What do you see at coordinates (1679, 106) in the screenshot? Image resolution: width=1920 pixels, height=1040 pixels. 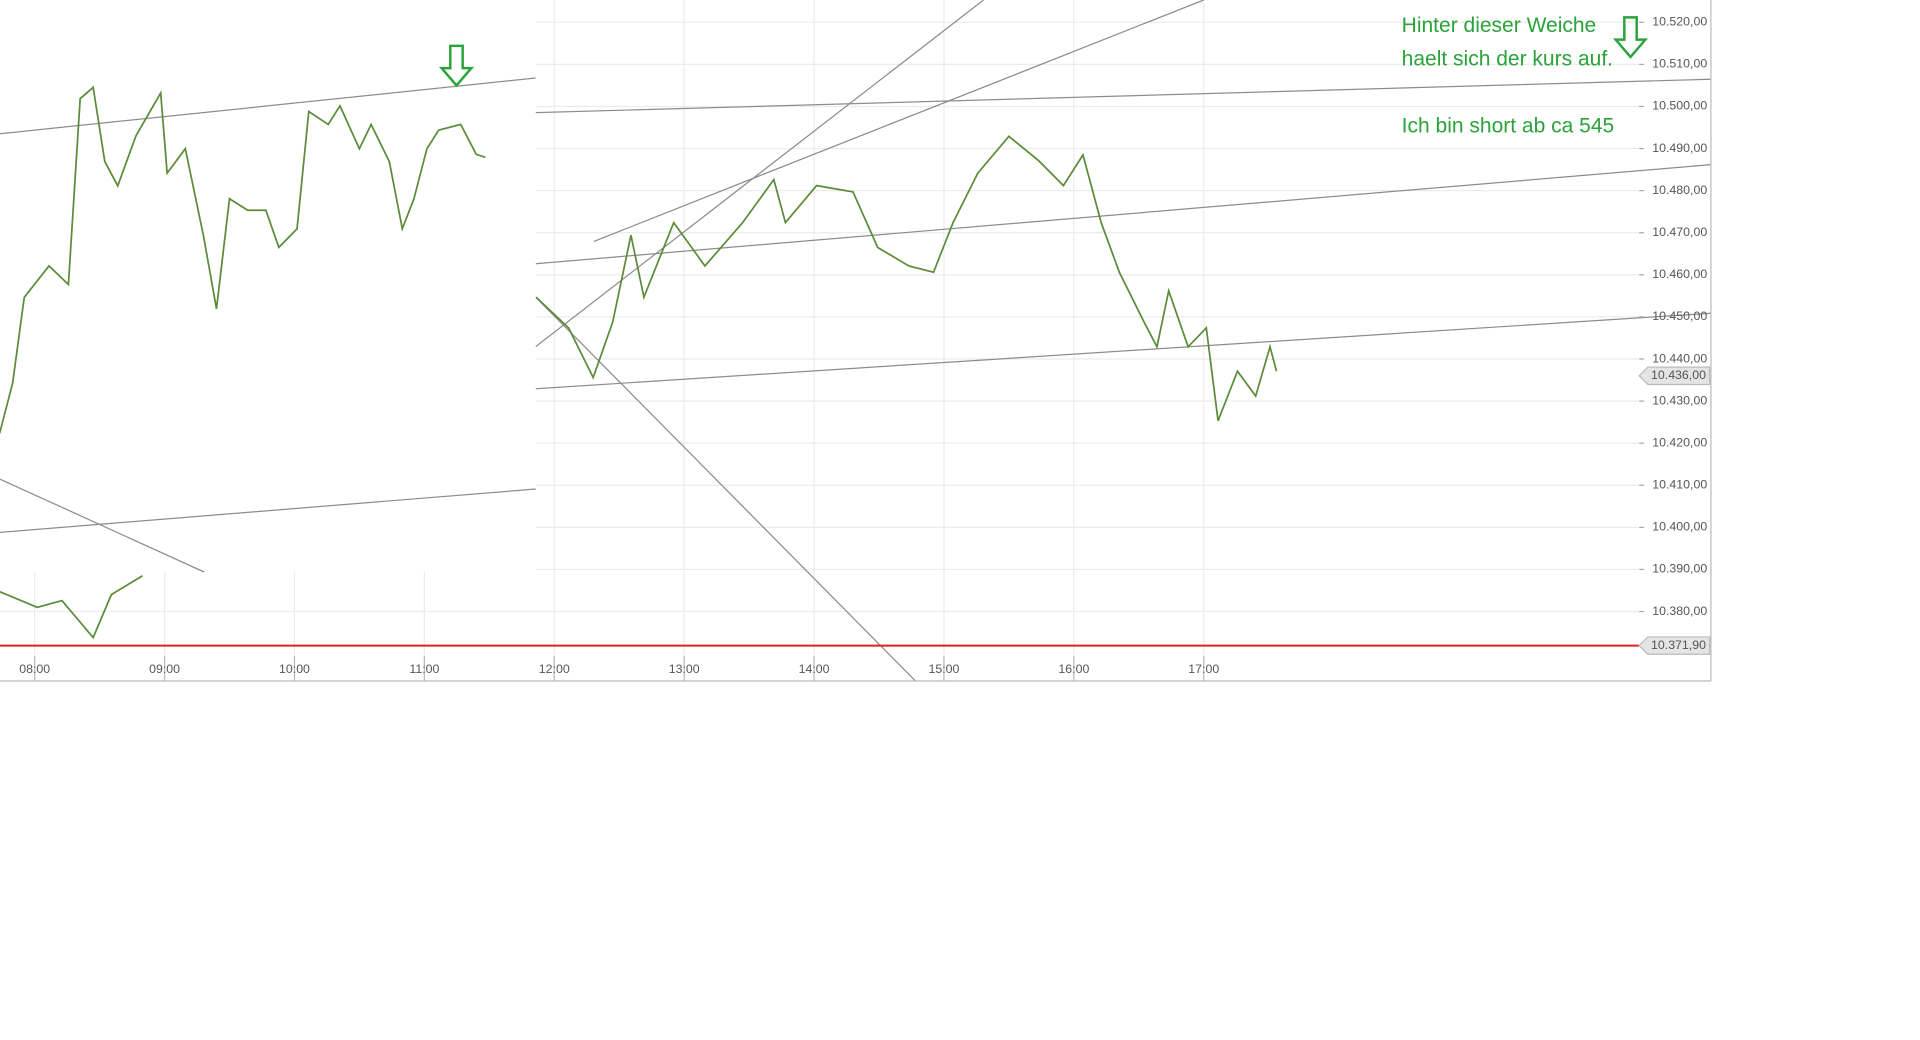 I see `y-tick-label: 10.500,00` at bounding box center [1679, 106].